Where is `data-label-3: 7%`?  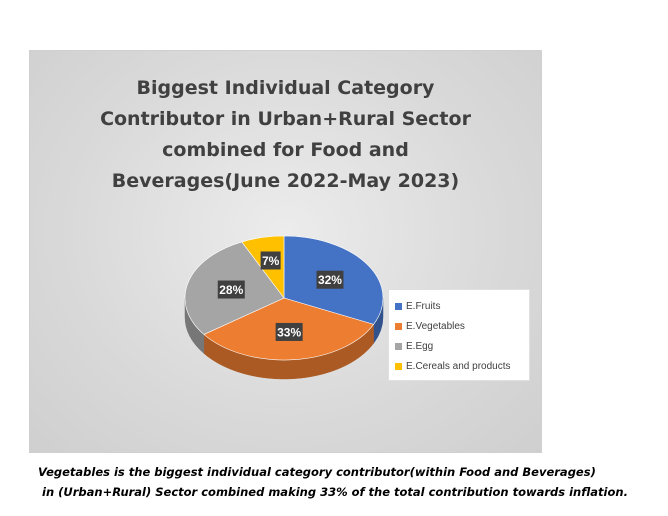 data-label-3: 7% is located at coordinates (270, 260).